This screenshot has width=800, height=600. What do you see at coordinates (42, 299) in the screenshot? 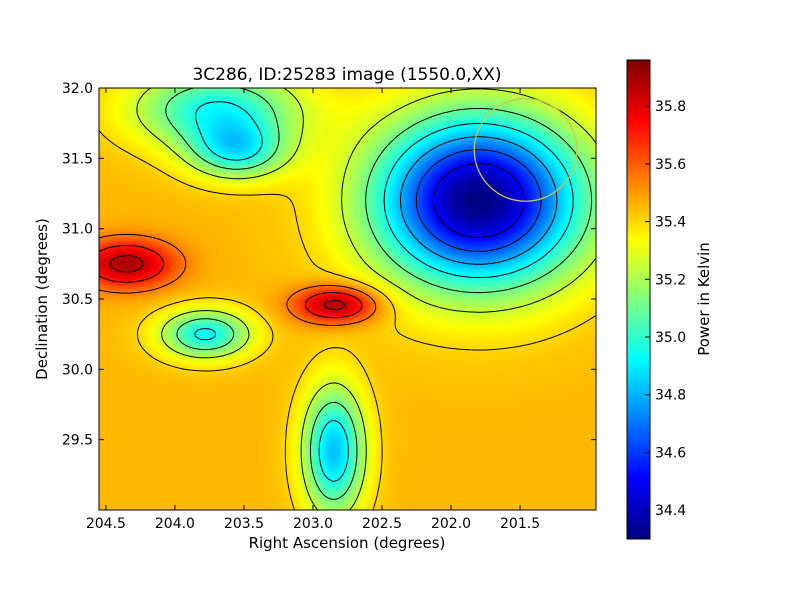
I see `y-axis-label: Declination (degrees)` at bounding box center [42, 299].